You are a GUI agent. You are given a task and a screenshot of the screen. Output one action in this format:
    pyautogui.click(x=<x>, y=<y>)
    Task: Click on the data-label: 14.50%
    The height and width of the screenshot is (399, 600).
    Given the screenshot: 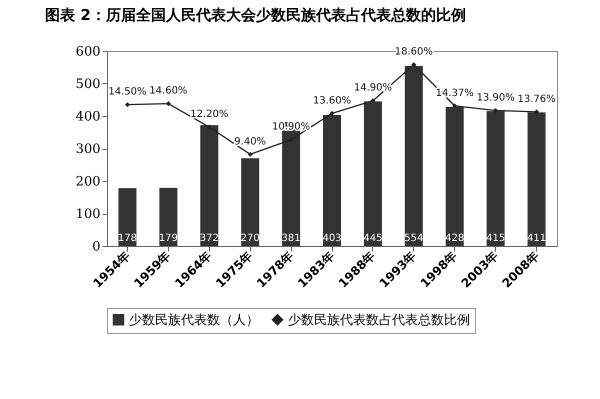 What is the action you would take?
    pyautogui.click(x=127, y=92)
    